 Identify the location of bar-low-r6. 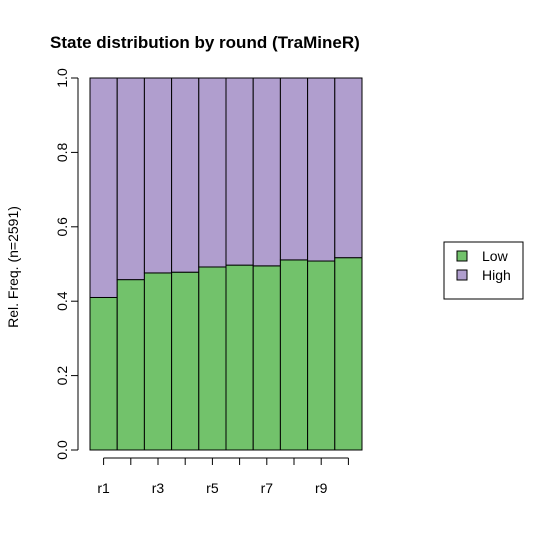
(239, 357).